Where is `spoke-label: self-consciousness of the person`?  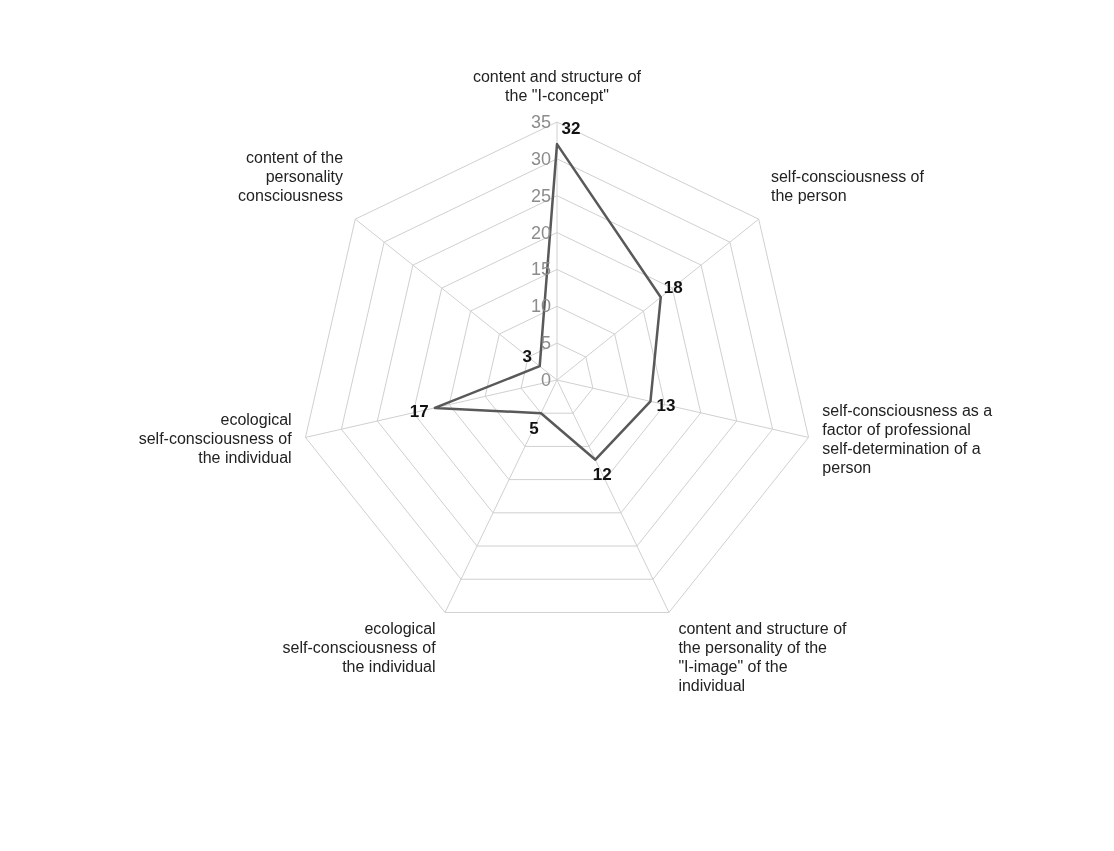
spoke-label: self-consciousness of the person is located at coordinates (847, 186).